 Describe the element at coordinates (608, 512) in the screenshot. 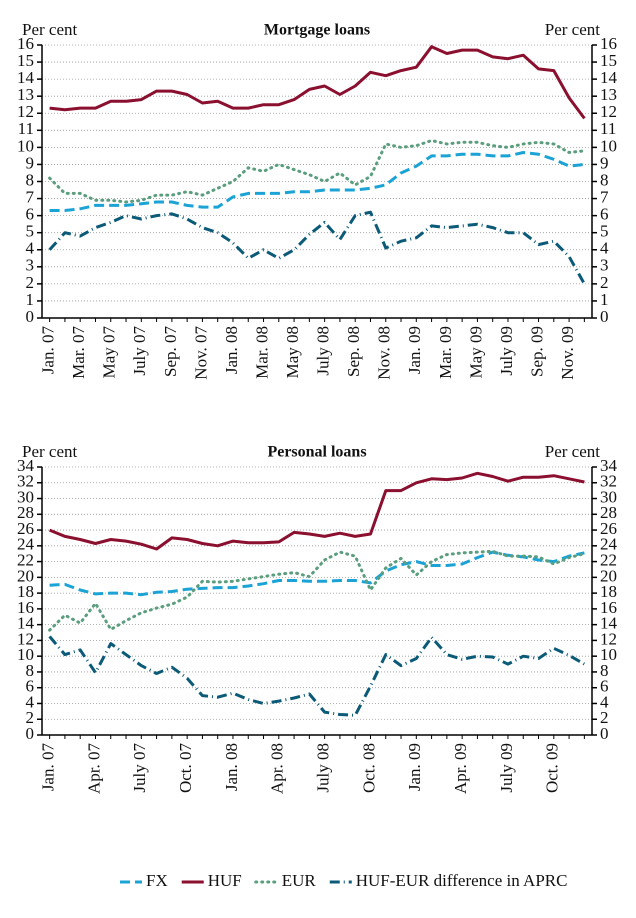

I see `y2-tick-label: 28` at that location.